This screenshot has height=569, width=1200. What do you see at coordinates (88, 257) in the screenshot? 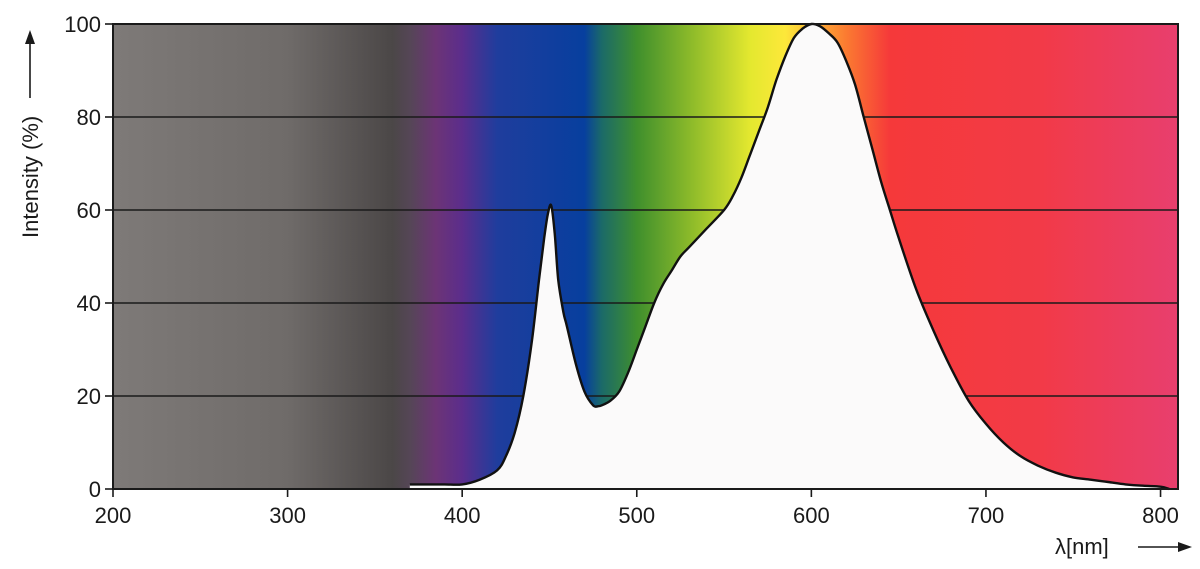
I see `y-axis-ticks: 0 20 40 60 80 100` at bounding box center [88, 257].